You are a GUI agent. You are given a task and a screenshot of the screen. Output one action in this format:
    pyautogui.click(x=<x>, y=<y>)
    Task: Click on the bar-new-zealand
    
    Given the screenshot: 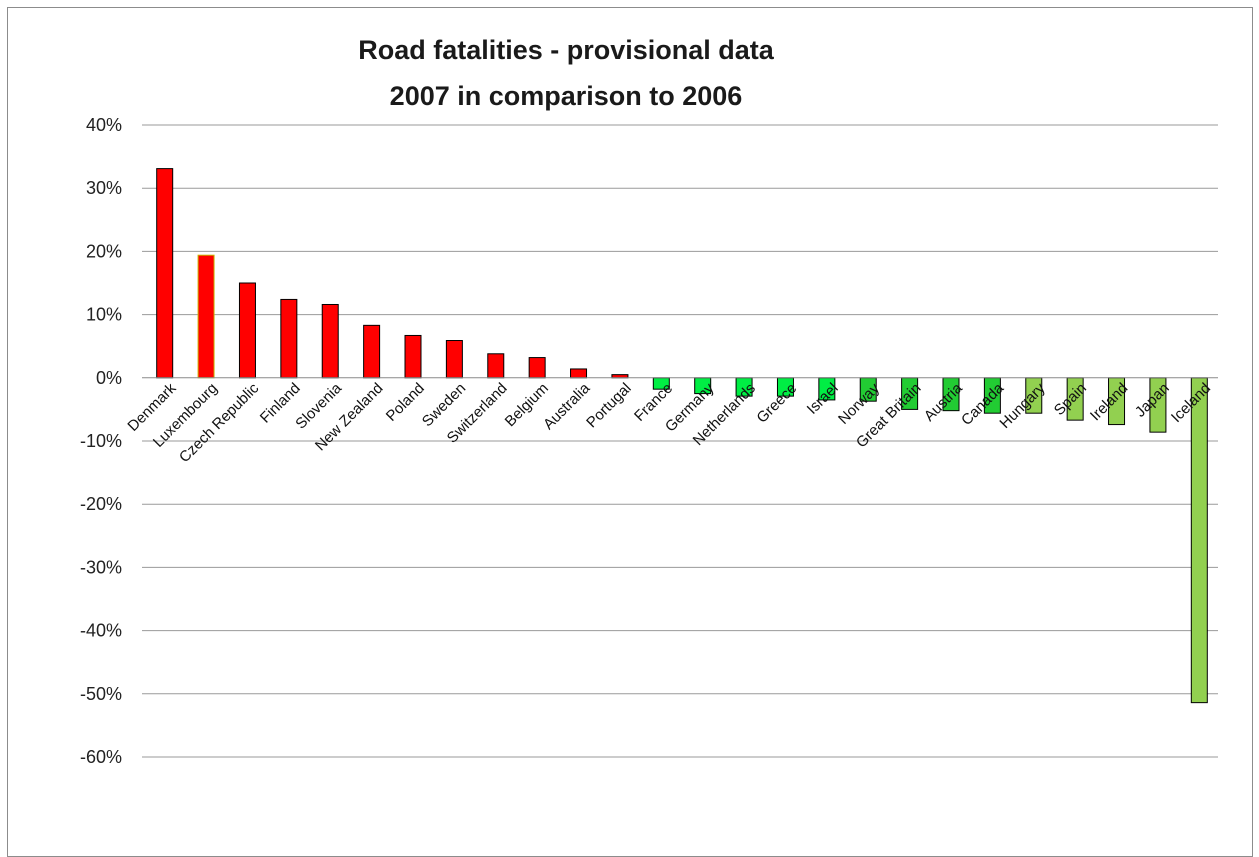 What is the action you would take?
    pyautogui.click(x=372, y=351)
    